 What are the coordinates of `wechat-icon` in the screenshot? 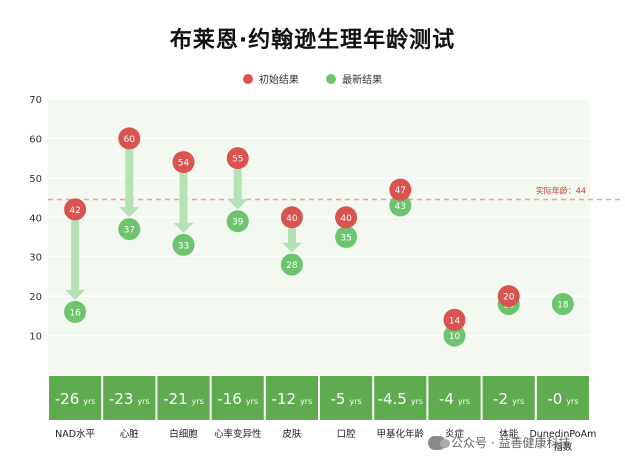 It's located at (439, 442).